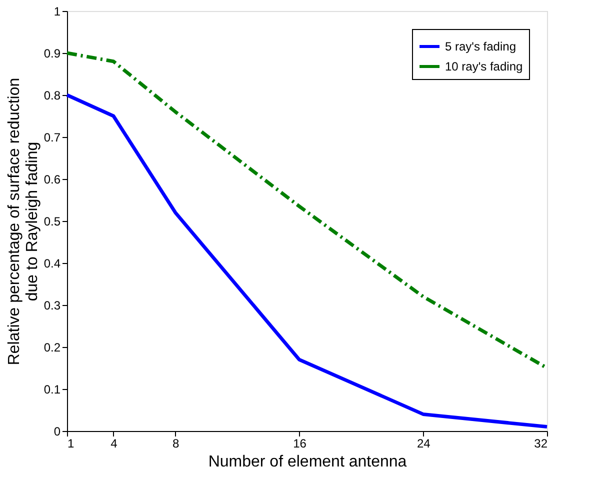  What do you see at coordinates (52, 221) in the screenshot?
I see `y-tick-label: 0.5` at bounding box center [52, 221].